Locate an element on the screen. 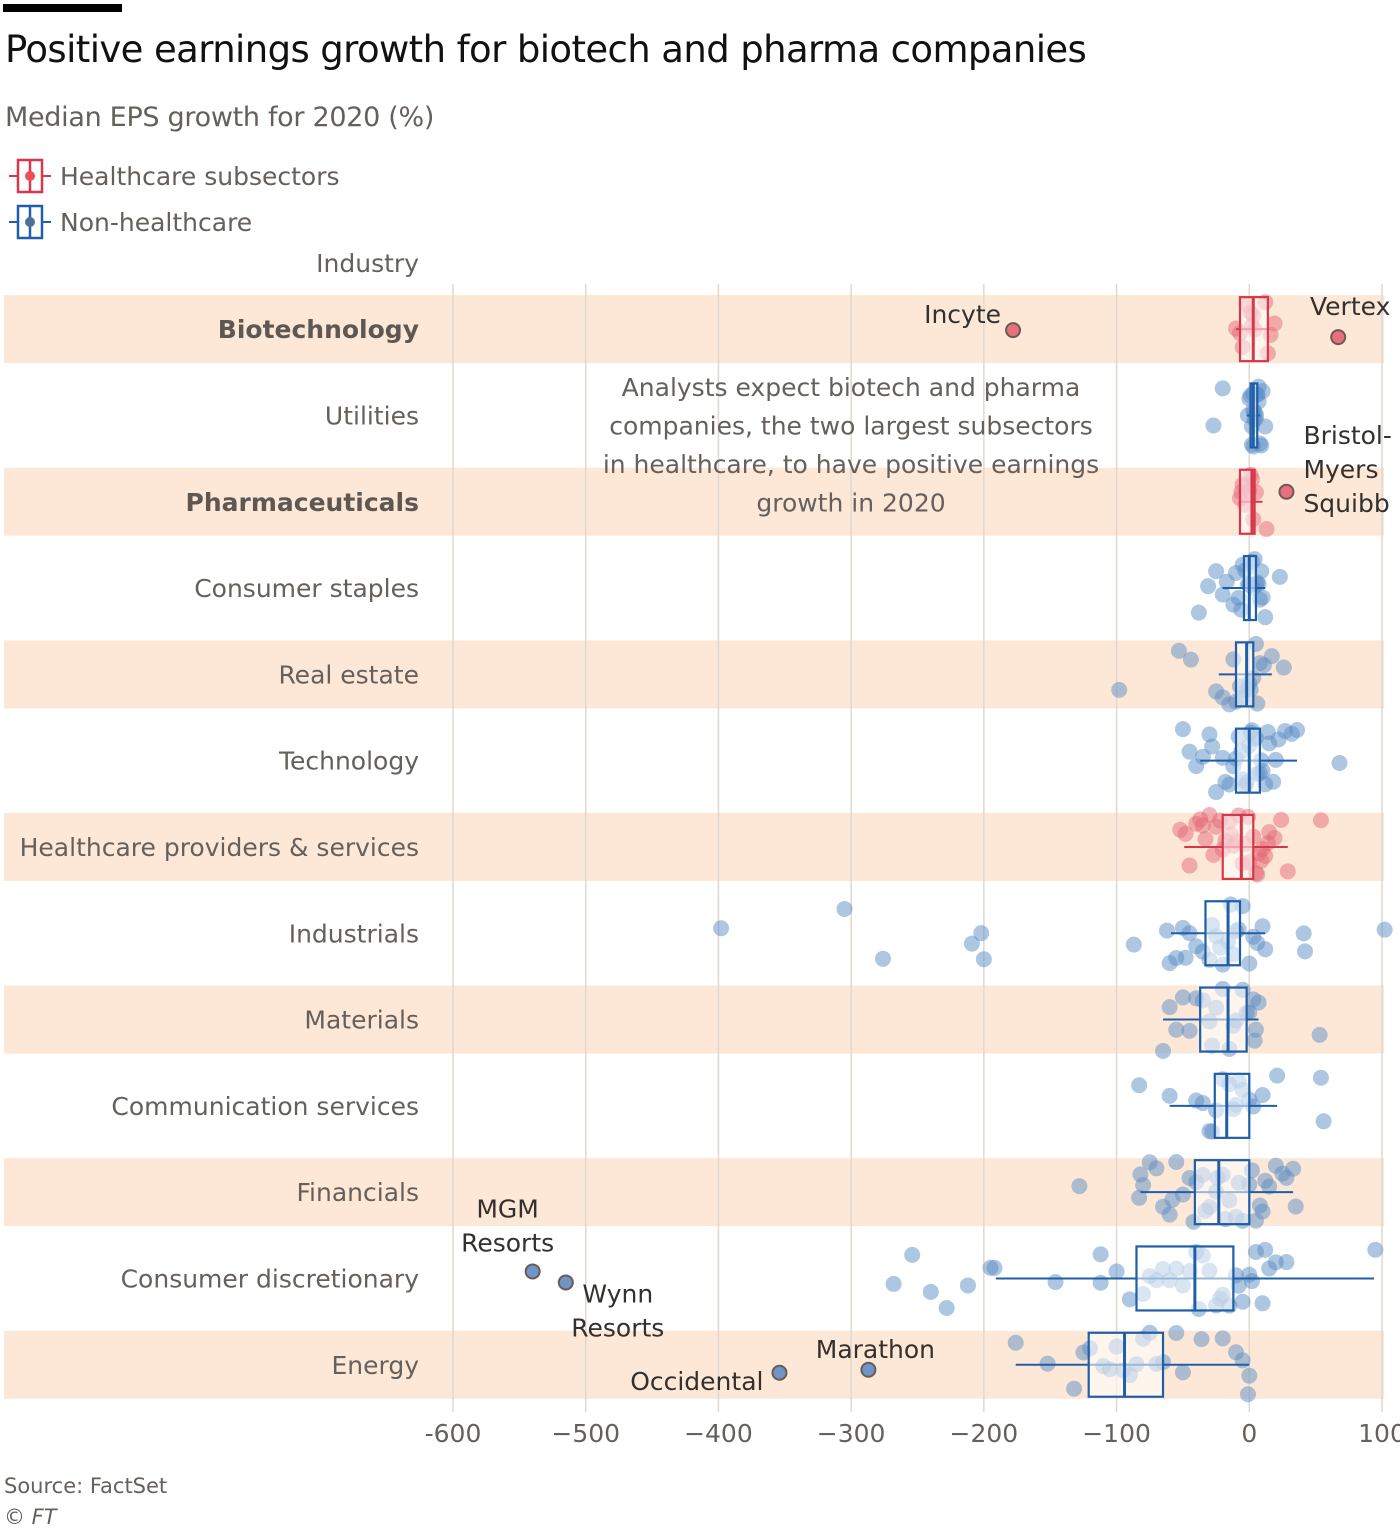 This screenshot has height=1532, width=1400. row-biotechnology: Biotechnology is located at coordinates (750, 328).